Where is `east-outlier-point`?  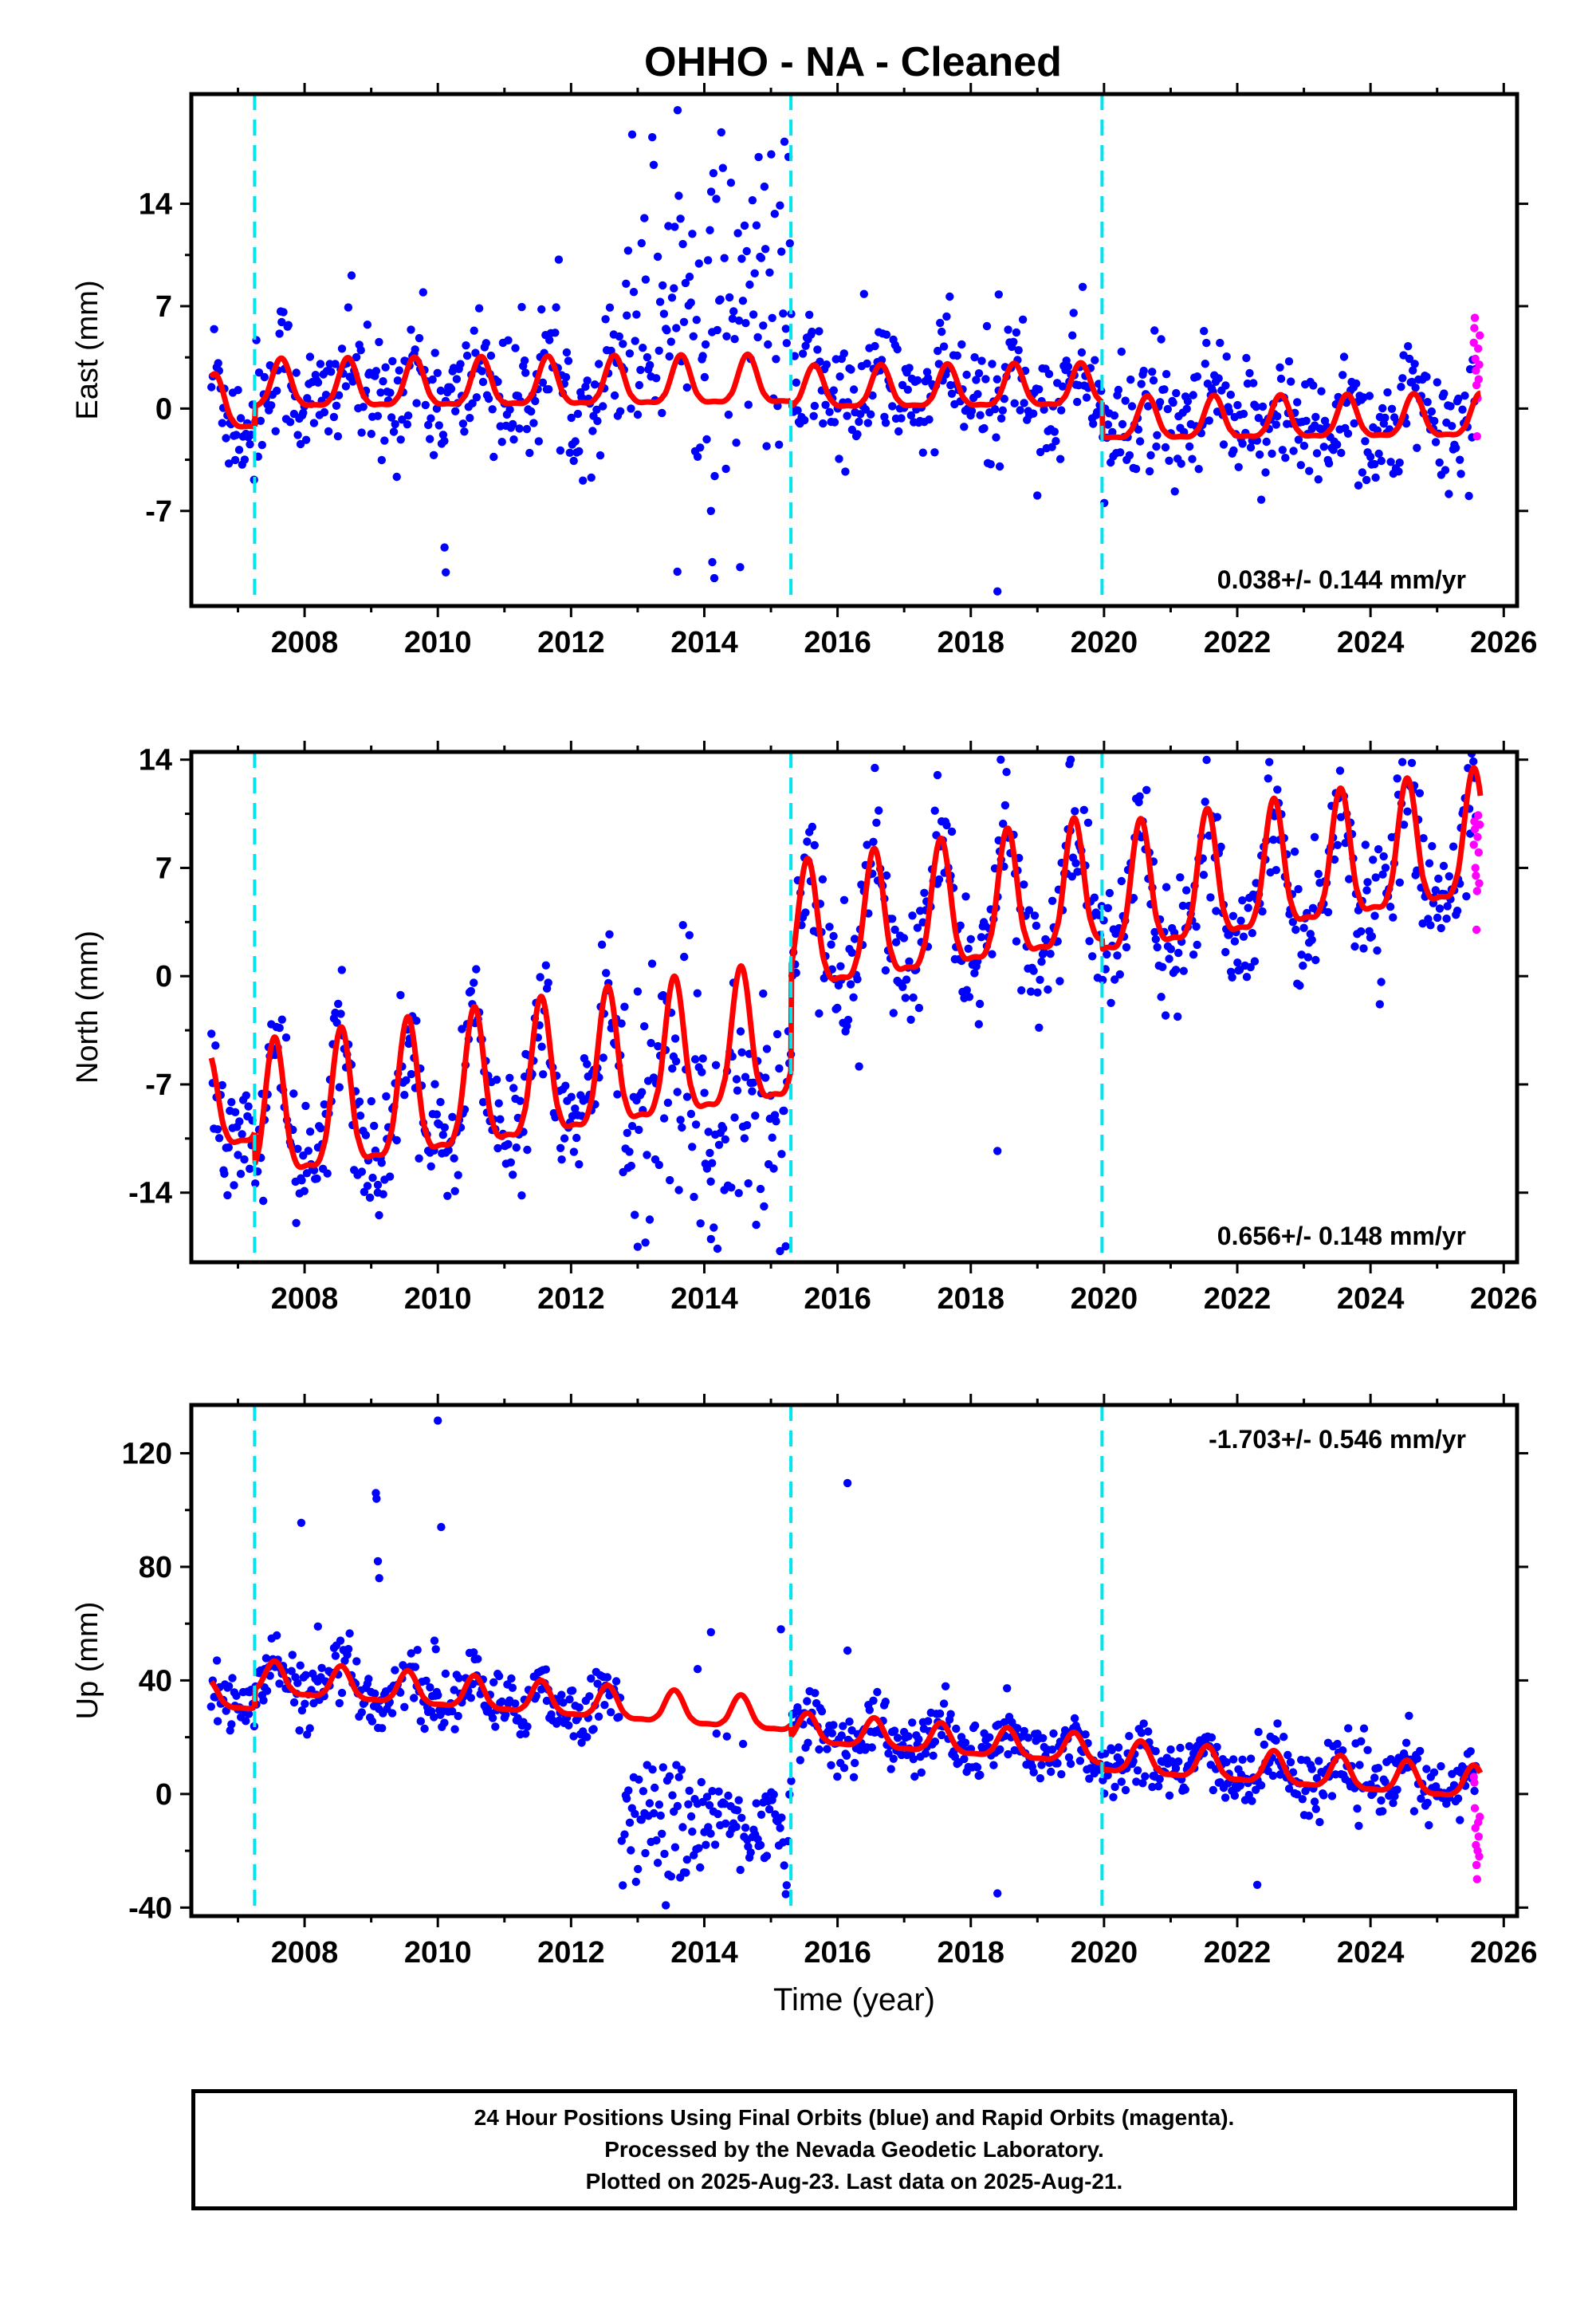
east-outlier-point is located at coordinates (444, 547).